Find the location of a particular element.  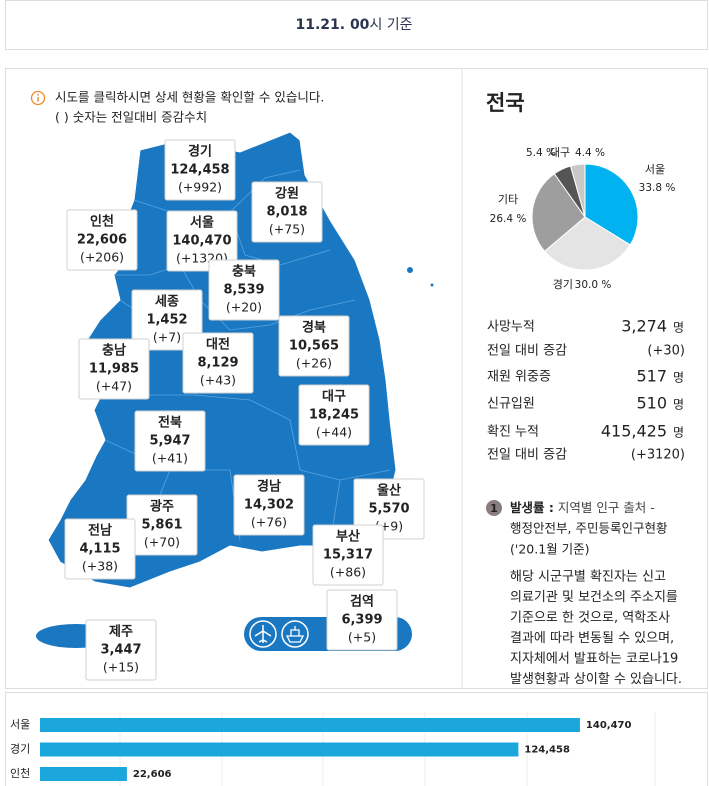

region-label: 부산 15,317 (+86) is located at coordinates (348, 555).